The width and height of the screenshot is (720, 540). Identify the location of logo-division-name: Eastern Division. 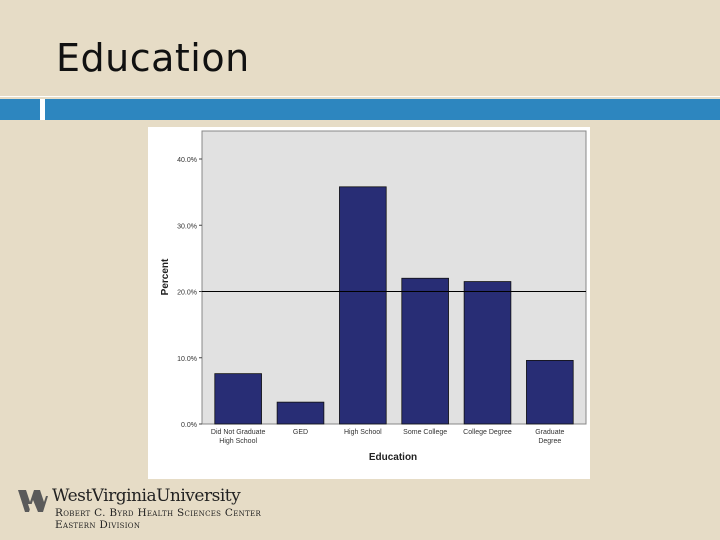
(97, 525).